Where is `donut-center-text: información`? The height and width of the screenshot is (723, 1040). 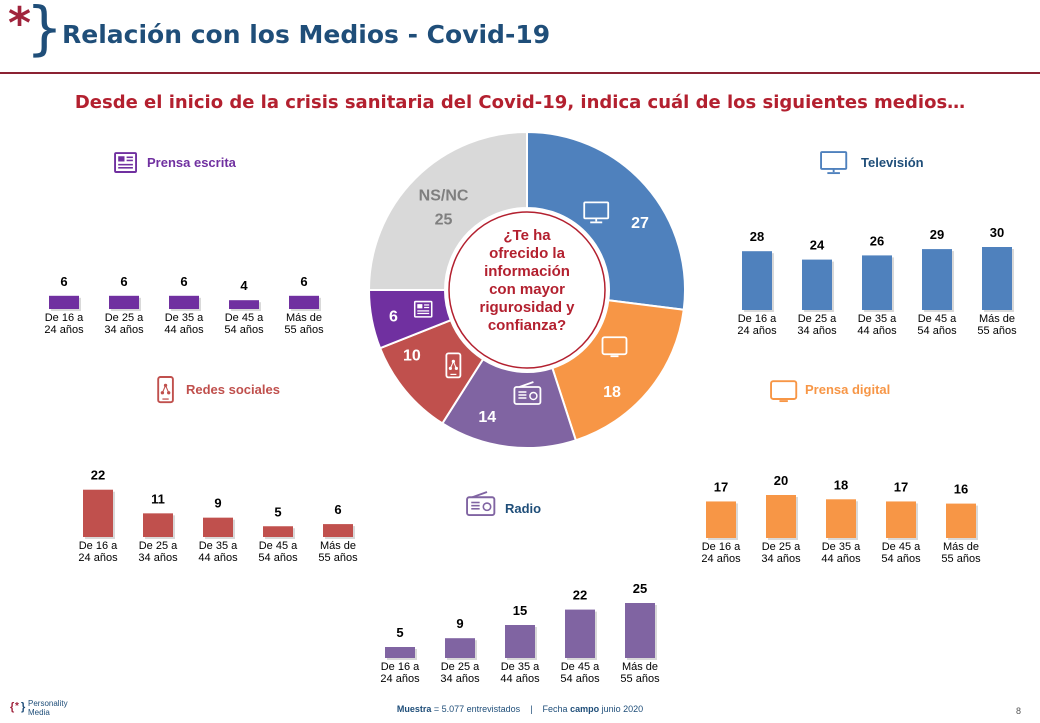
donut-center-text: información is located at coordinates (527, 271).